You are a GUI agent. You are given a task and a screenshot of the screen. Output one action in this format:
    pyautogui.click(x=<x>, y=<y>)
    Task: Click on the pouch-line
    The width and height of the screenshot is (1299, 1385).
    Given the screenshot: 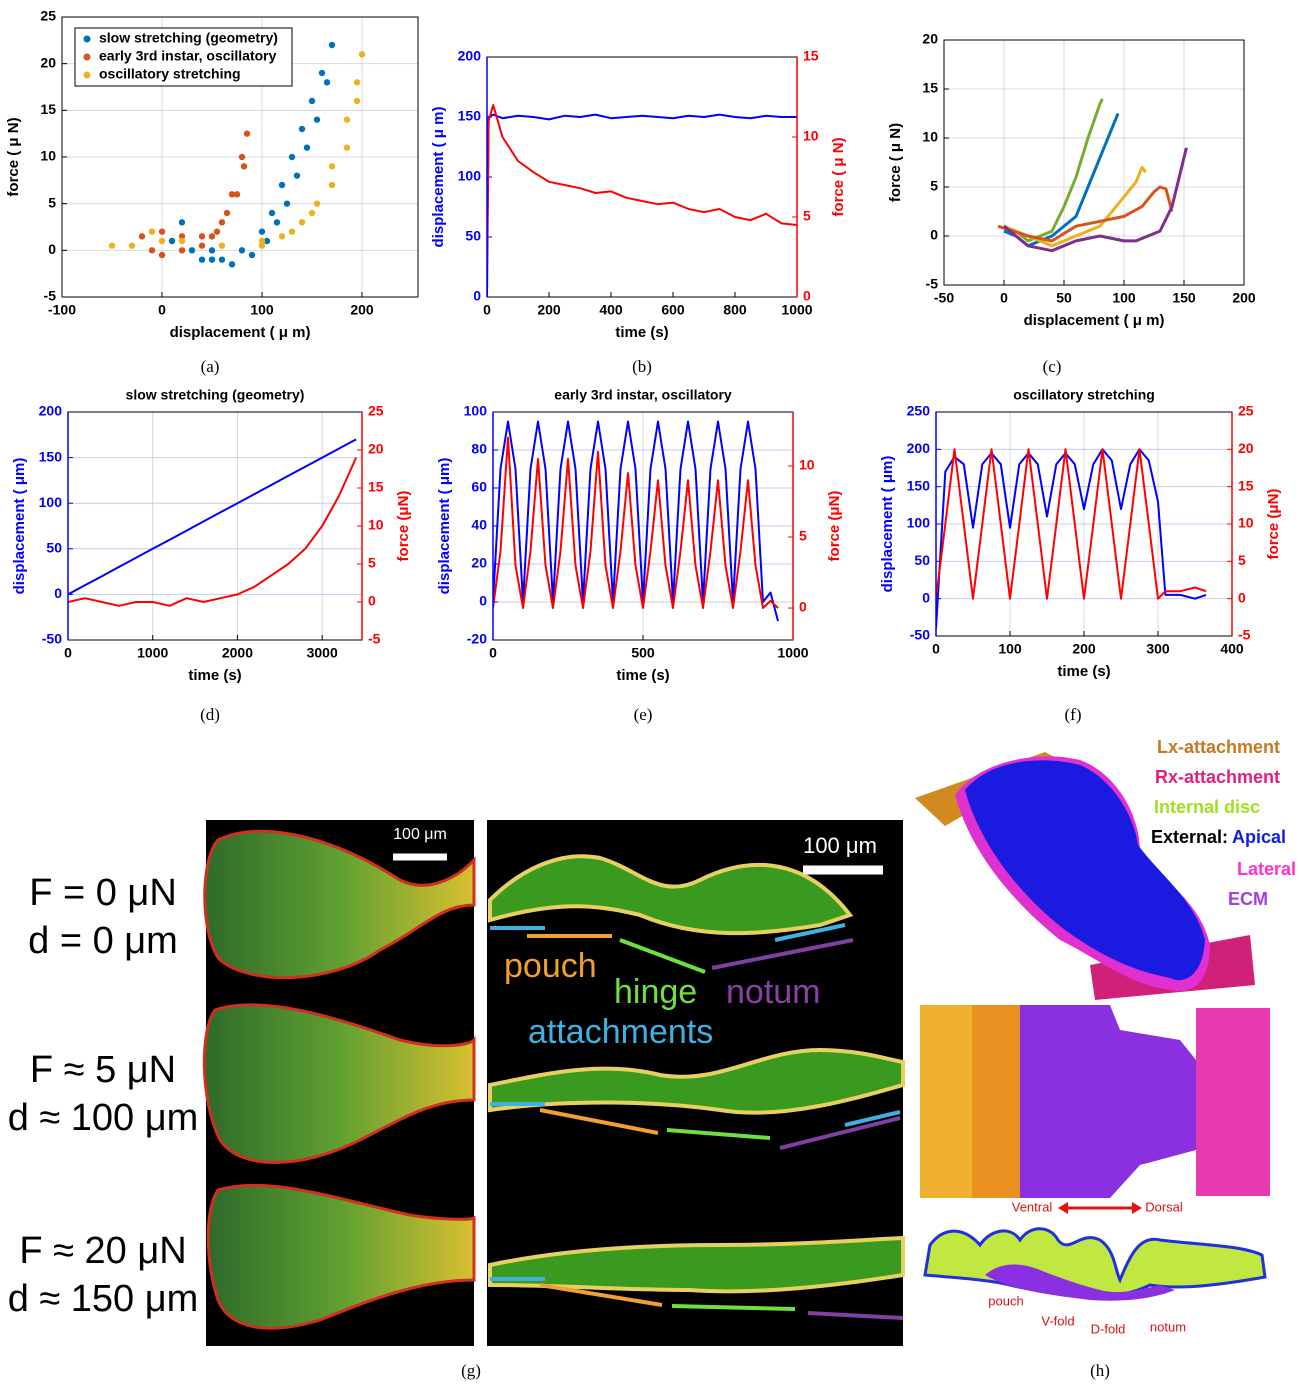 What is the action you would take?
    pyautogui.click(x=601, y=1295)
    